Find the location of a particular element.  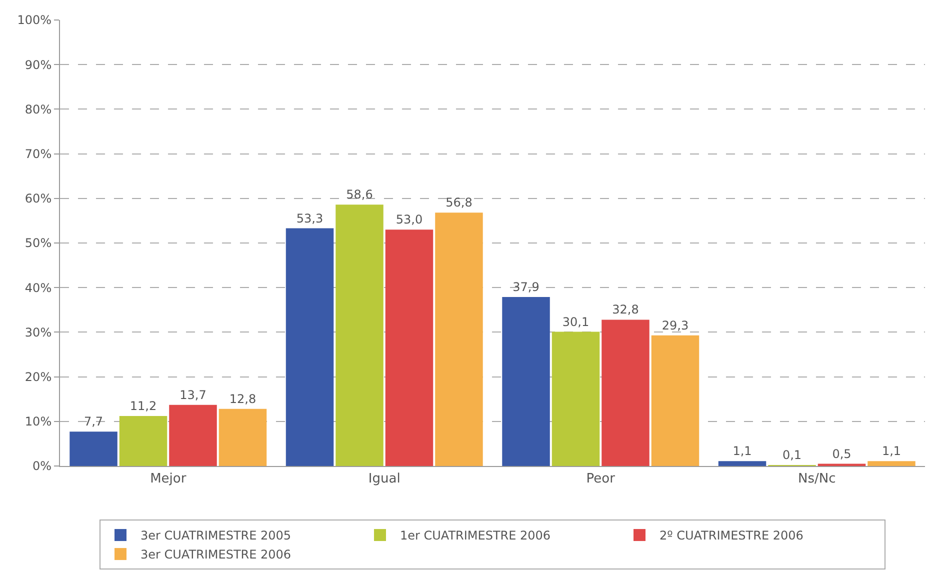

y-tick-label: 40% is located at coordinates (38, 287).